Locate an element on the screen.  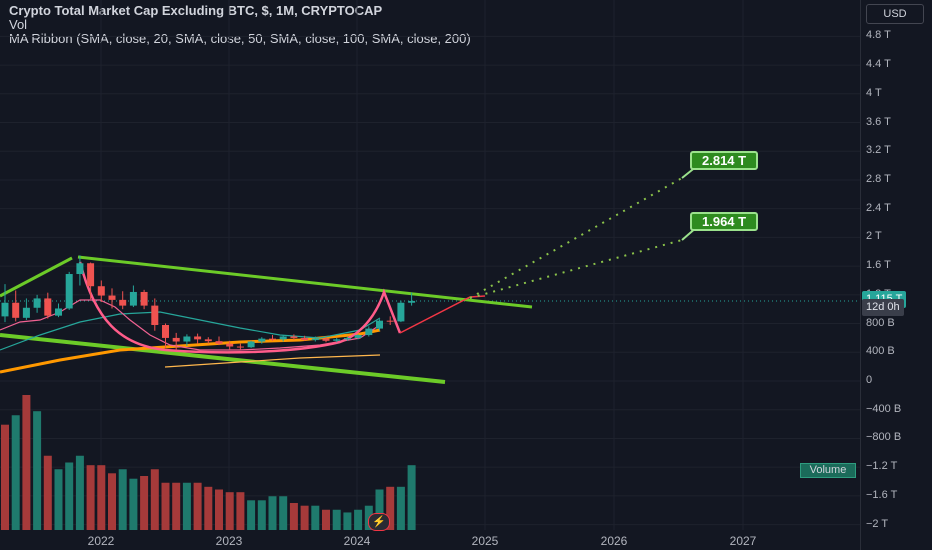
price-axis is located at coordinates (896, 275).